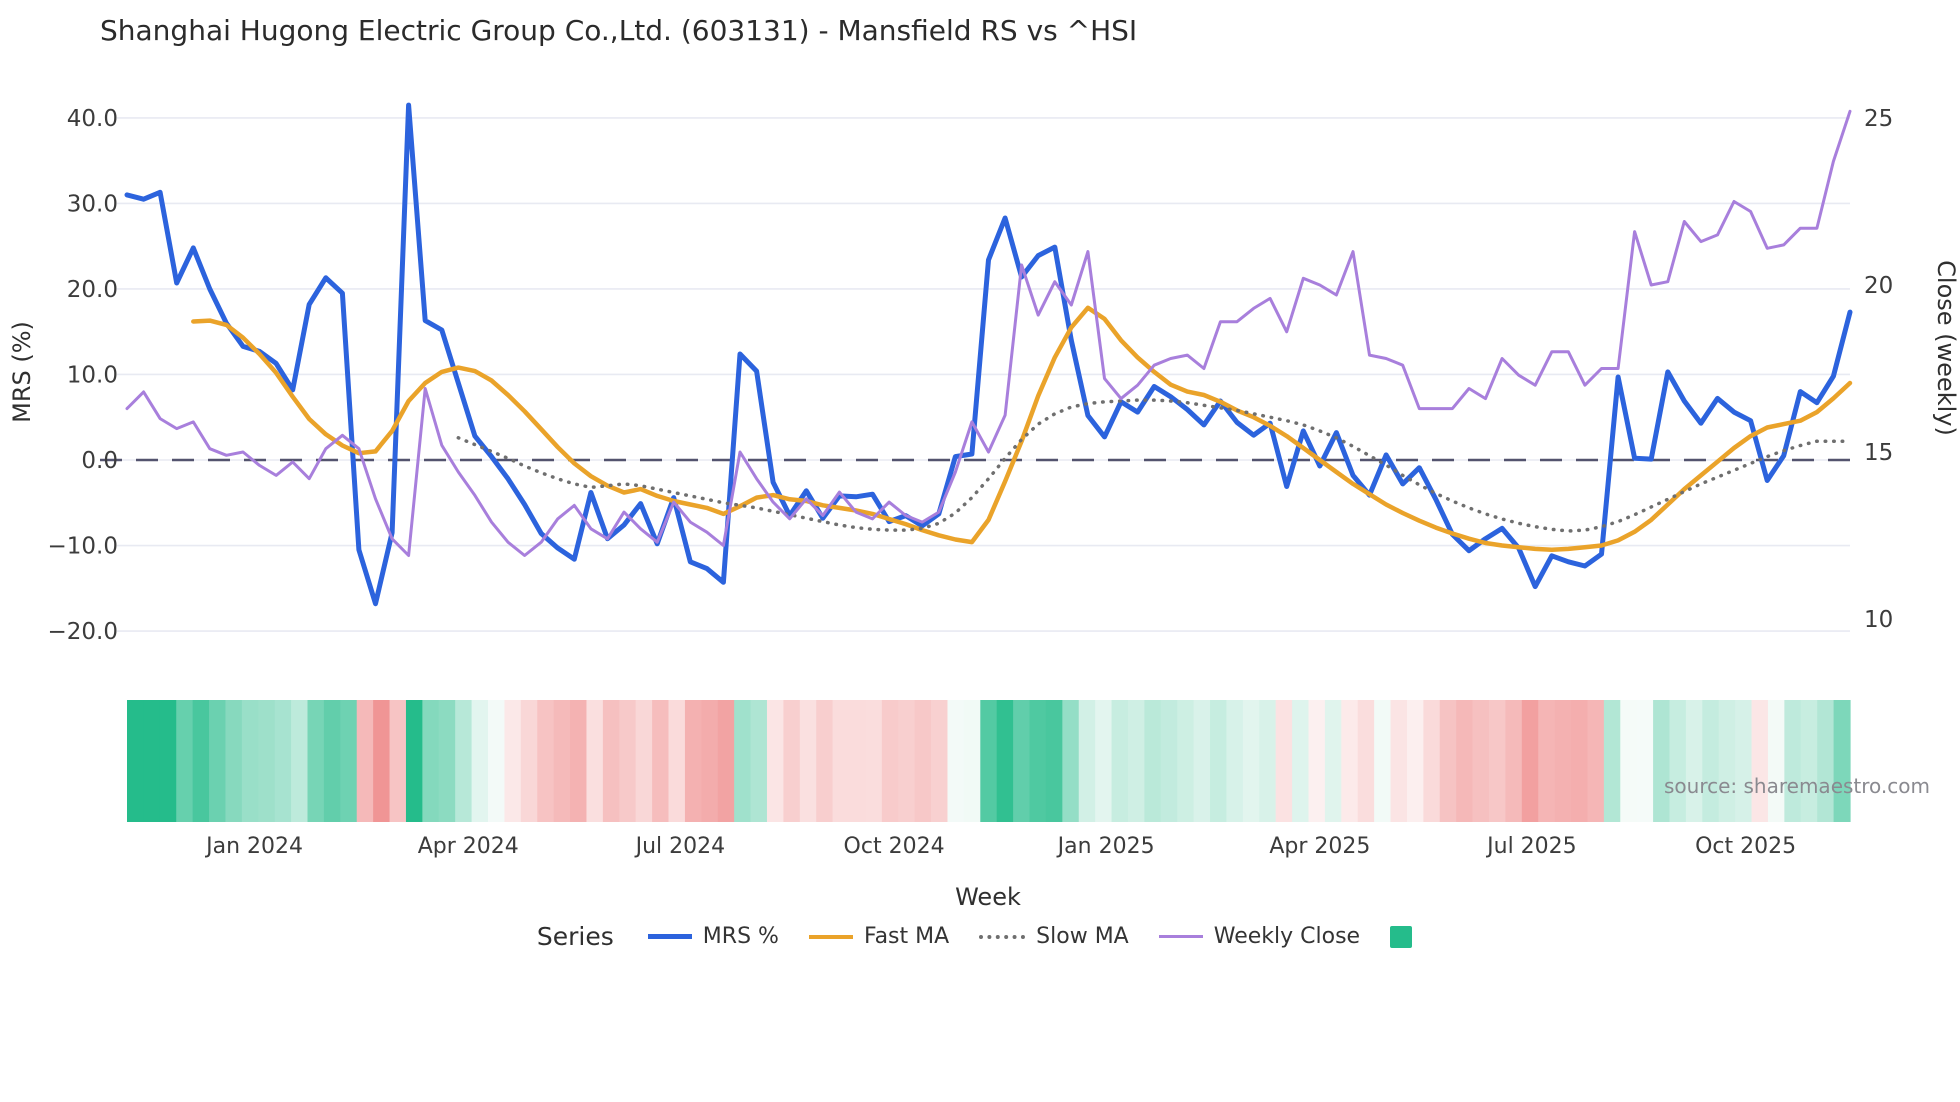 This screenshot has height=1102, width=1960. I want to click on y-left-tick-label: 40.0, so click(92, 119).